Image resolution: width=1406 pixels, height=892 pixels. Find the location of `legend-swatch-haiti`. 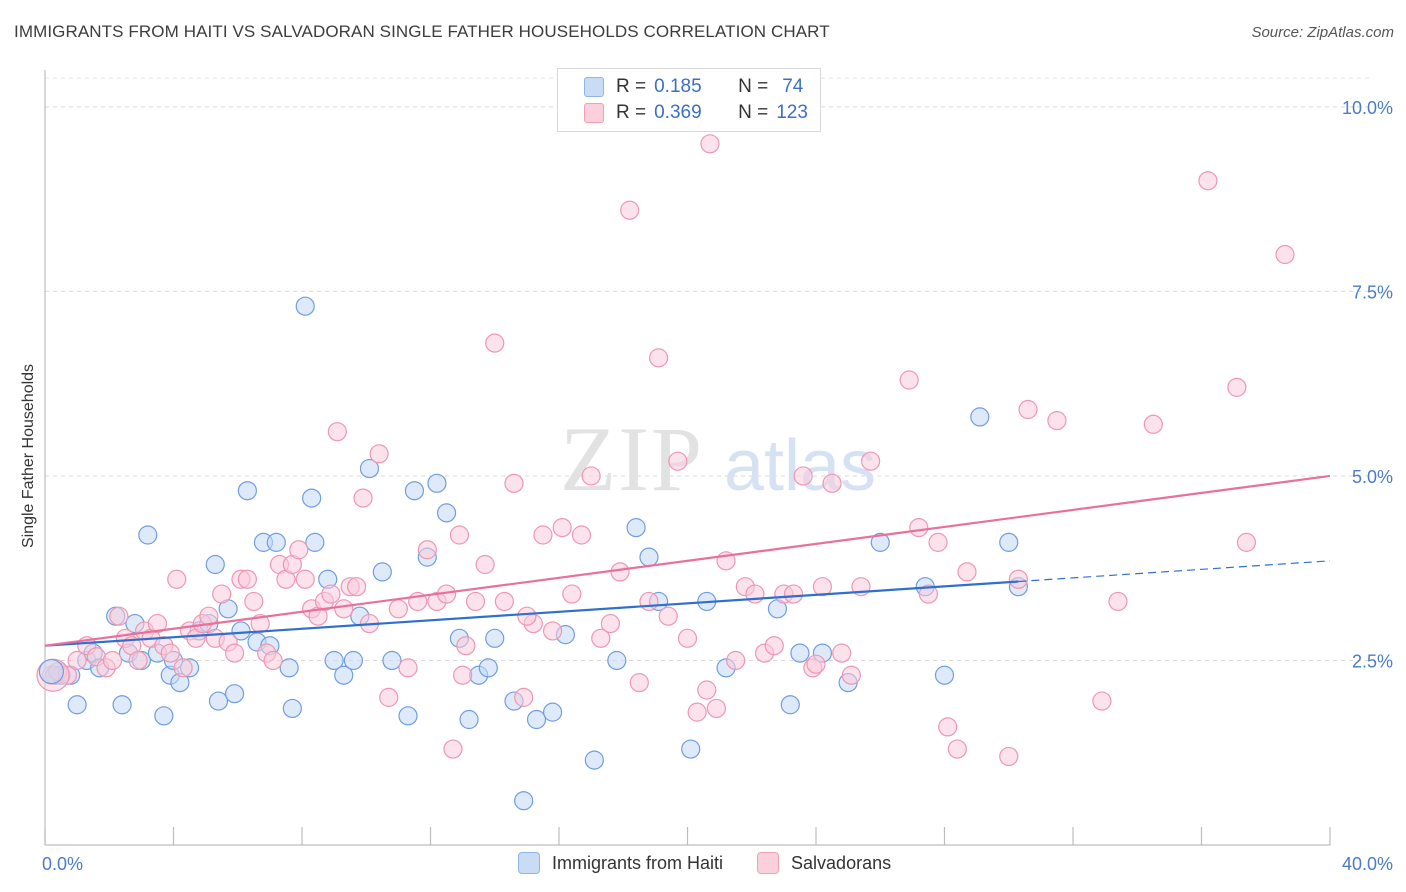

legend-swatch-haiti is located at coordinates (529, 863).